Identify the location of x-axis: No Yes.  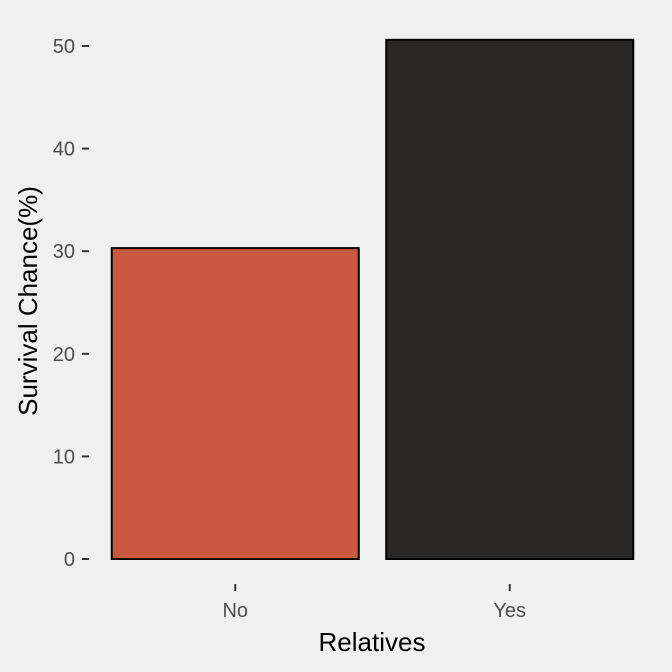
(374, 603).